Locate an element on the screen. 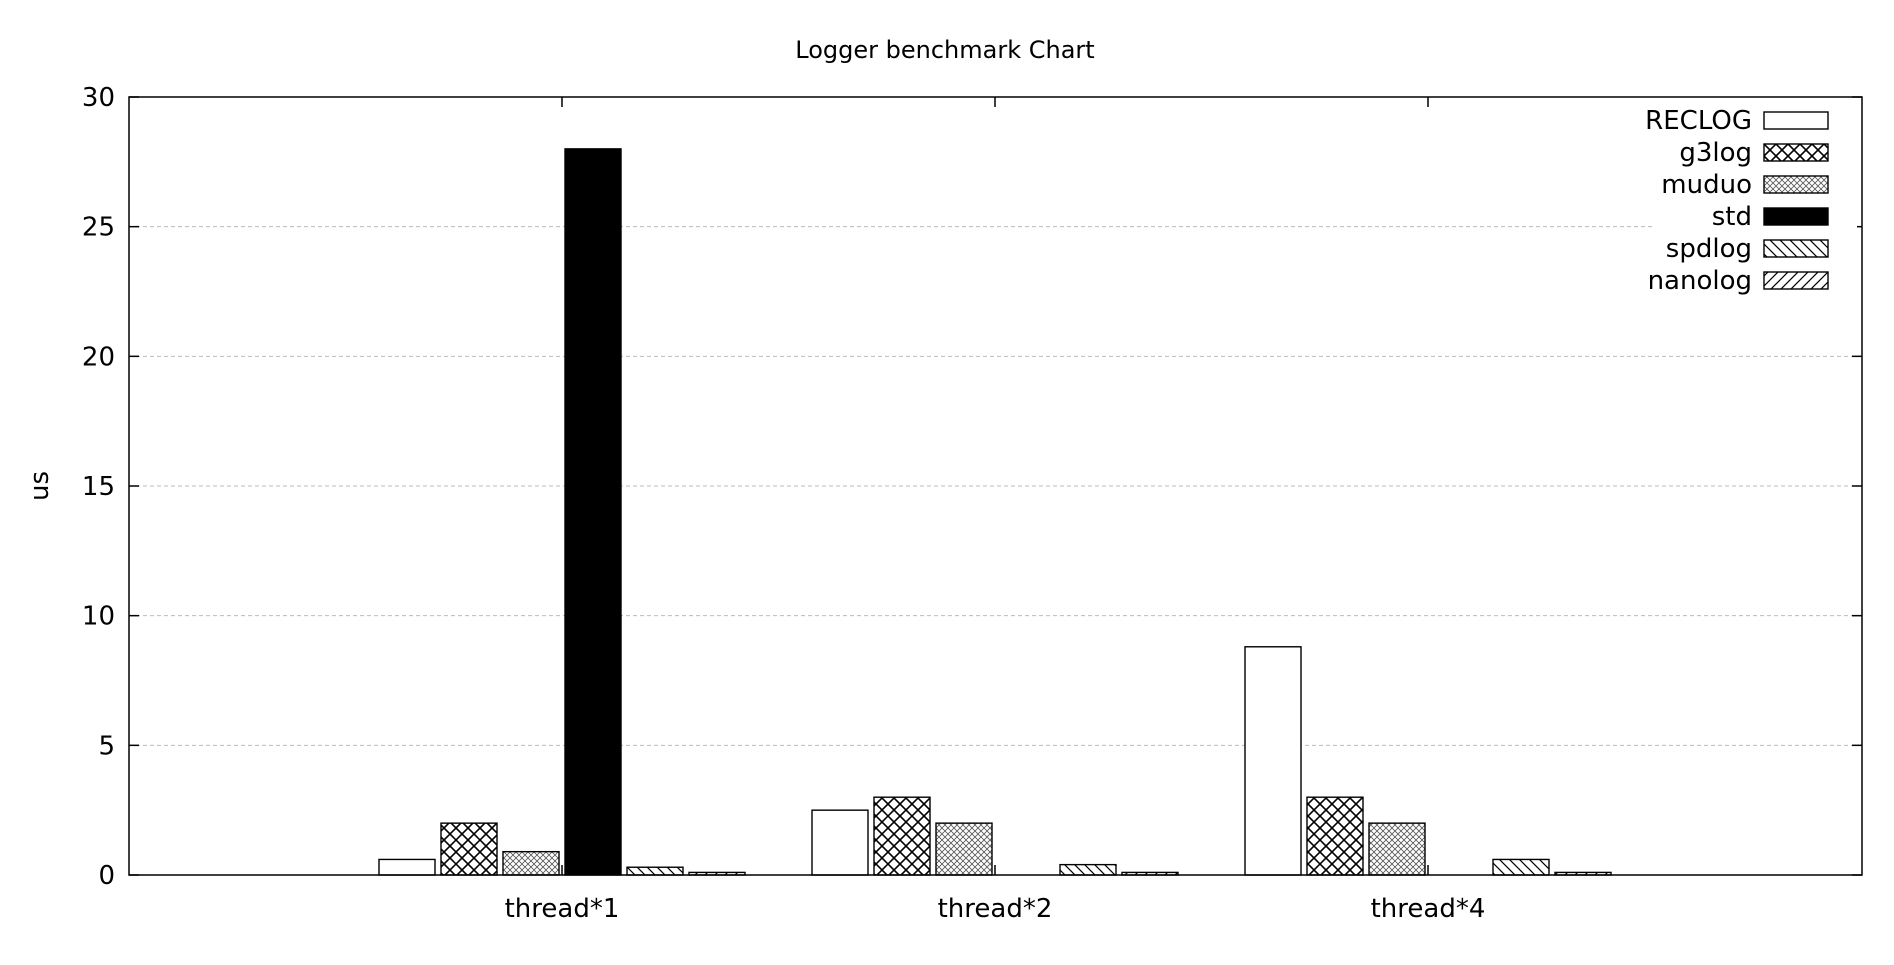 Image resolution: width=1894 pixels, height=965 pixels. legend-swatch-reclog is located at coordinates (1796, 120).